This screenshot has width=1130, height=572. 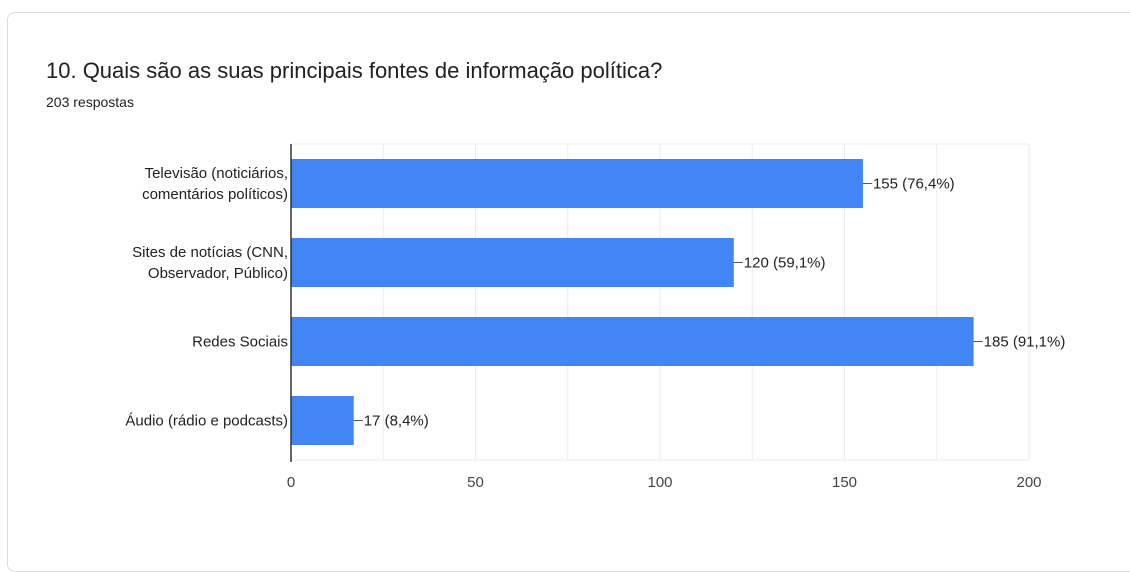 I want to click on category-label: comentários políticos), so click(x=215, y=194).